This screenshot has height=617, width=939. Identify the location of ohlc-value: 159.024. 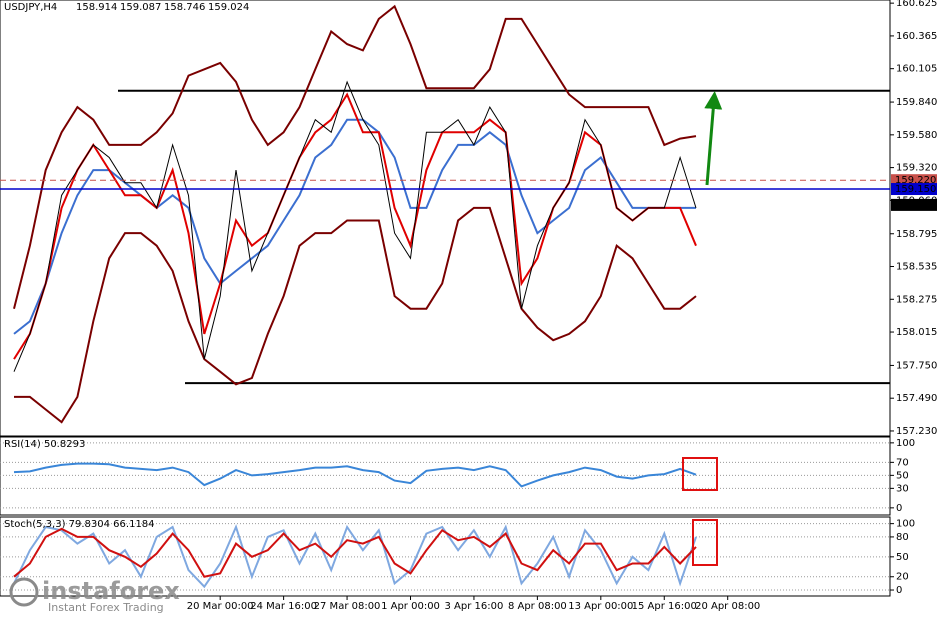
(228, 7).